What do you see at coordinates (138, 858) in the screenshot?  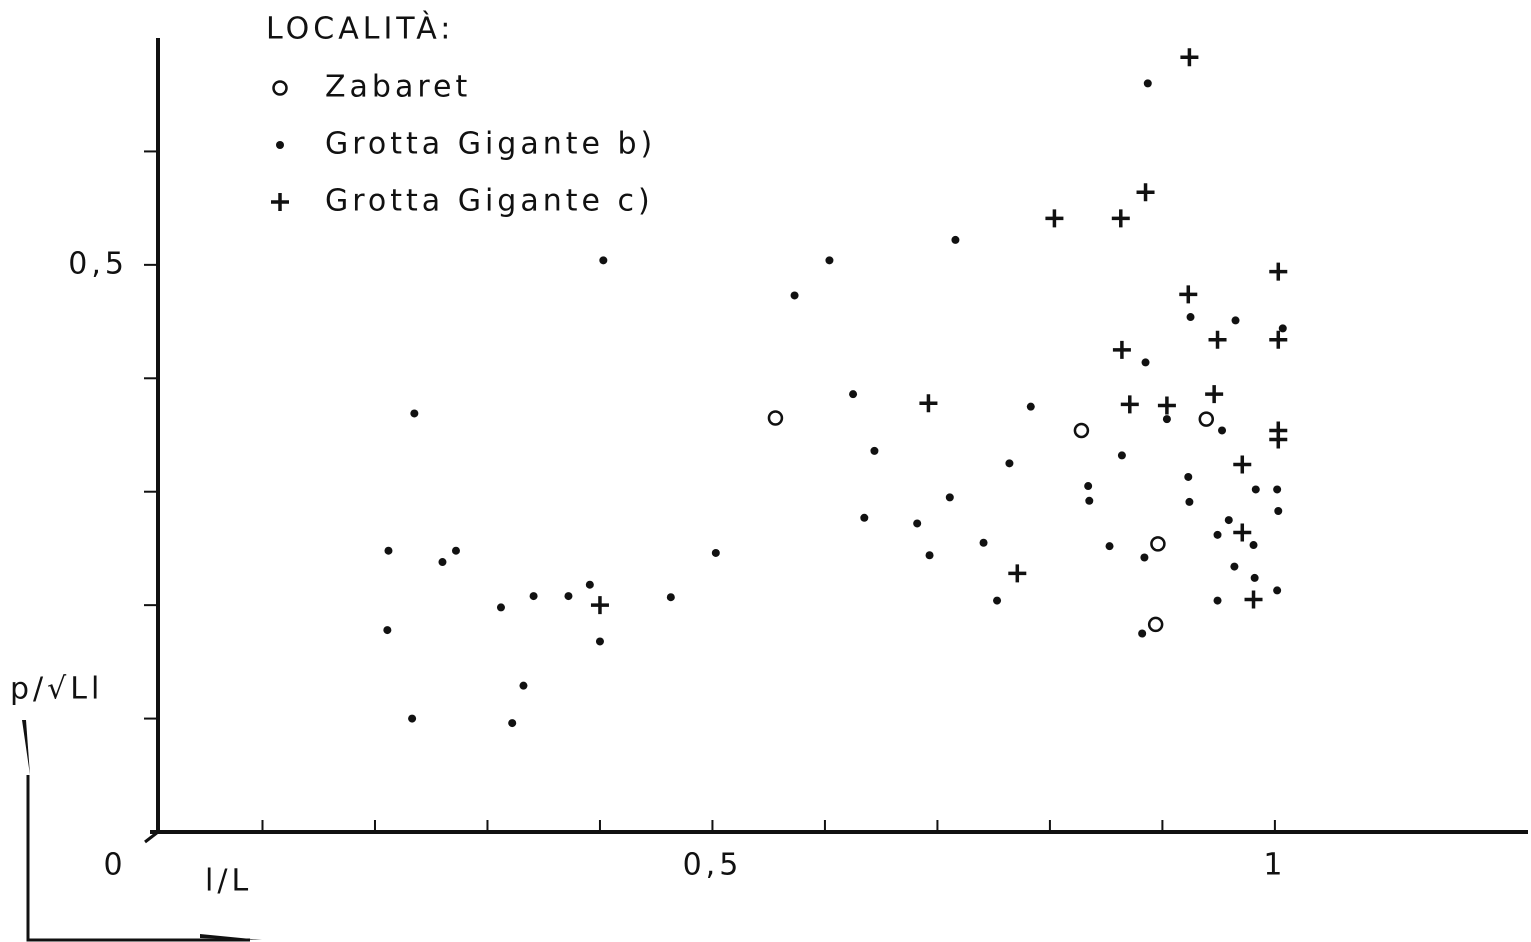 I see `axis-arrow-frame` at bounding box center [138, 858].